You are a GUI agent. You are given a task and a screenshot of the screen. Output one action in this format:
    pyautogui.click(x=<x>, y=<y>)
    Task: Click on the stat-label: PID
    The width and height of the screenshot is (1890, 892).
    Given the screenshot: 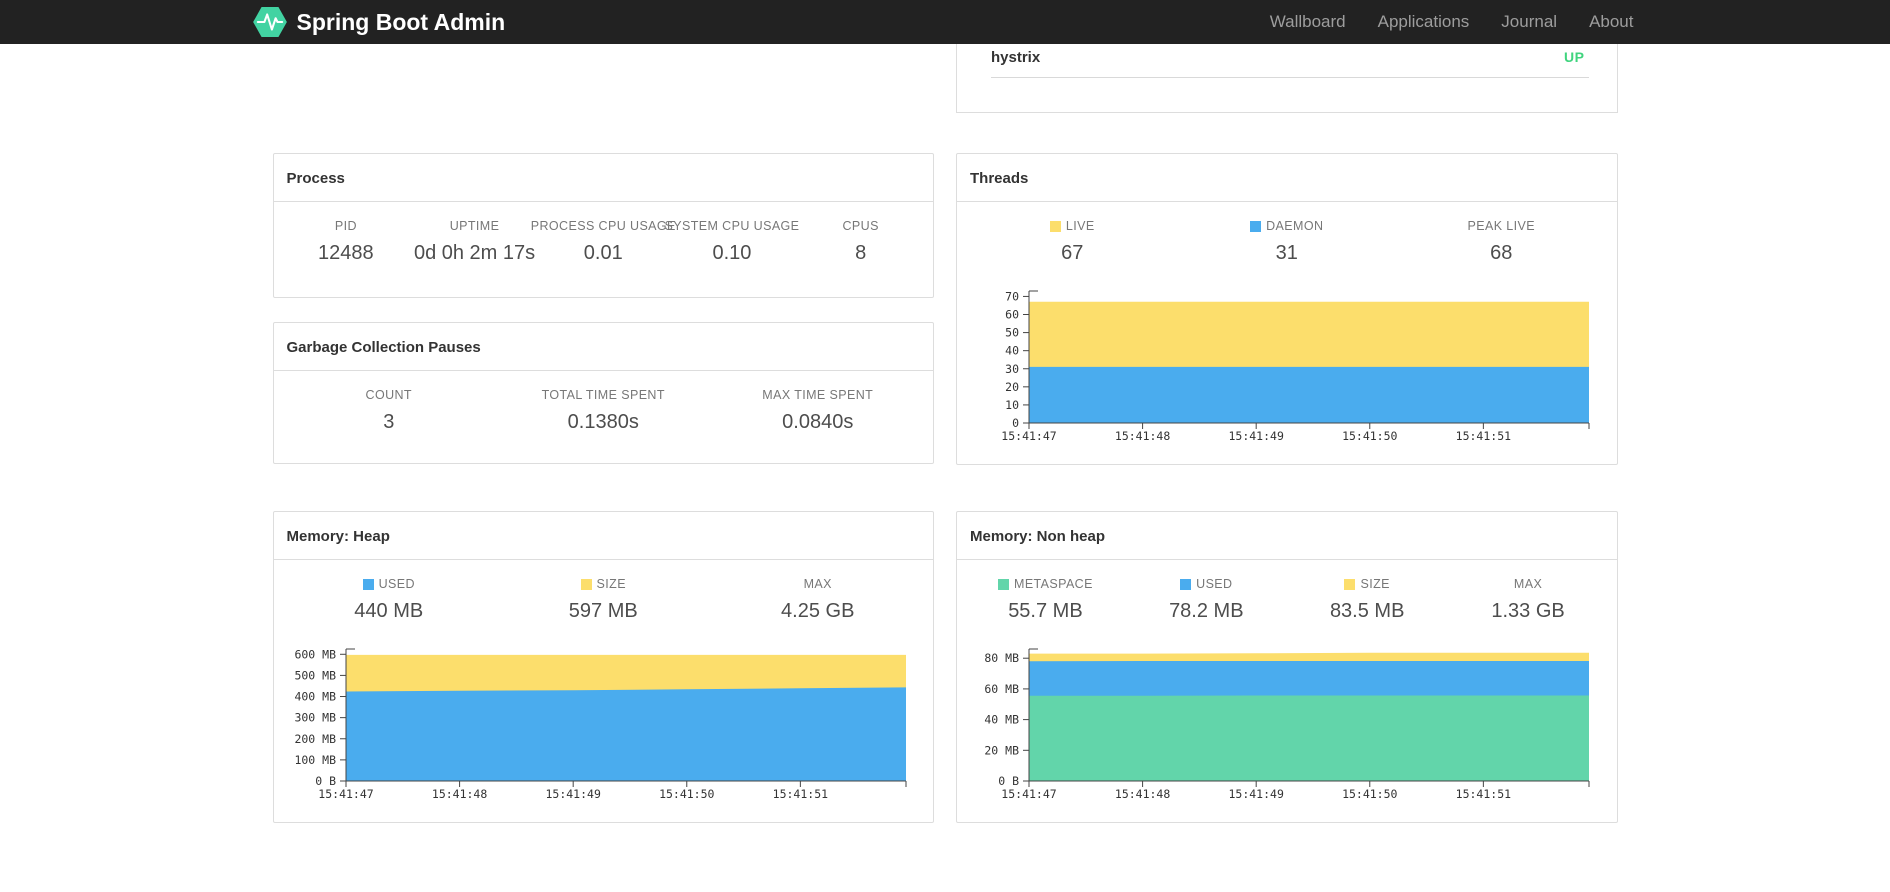 What is the action you would take?
    pyautogui.click(x=346, y=226)
    